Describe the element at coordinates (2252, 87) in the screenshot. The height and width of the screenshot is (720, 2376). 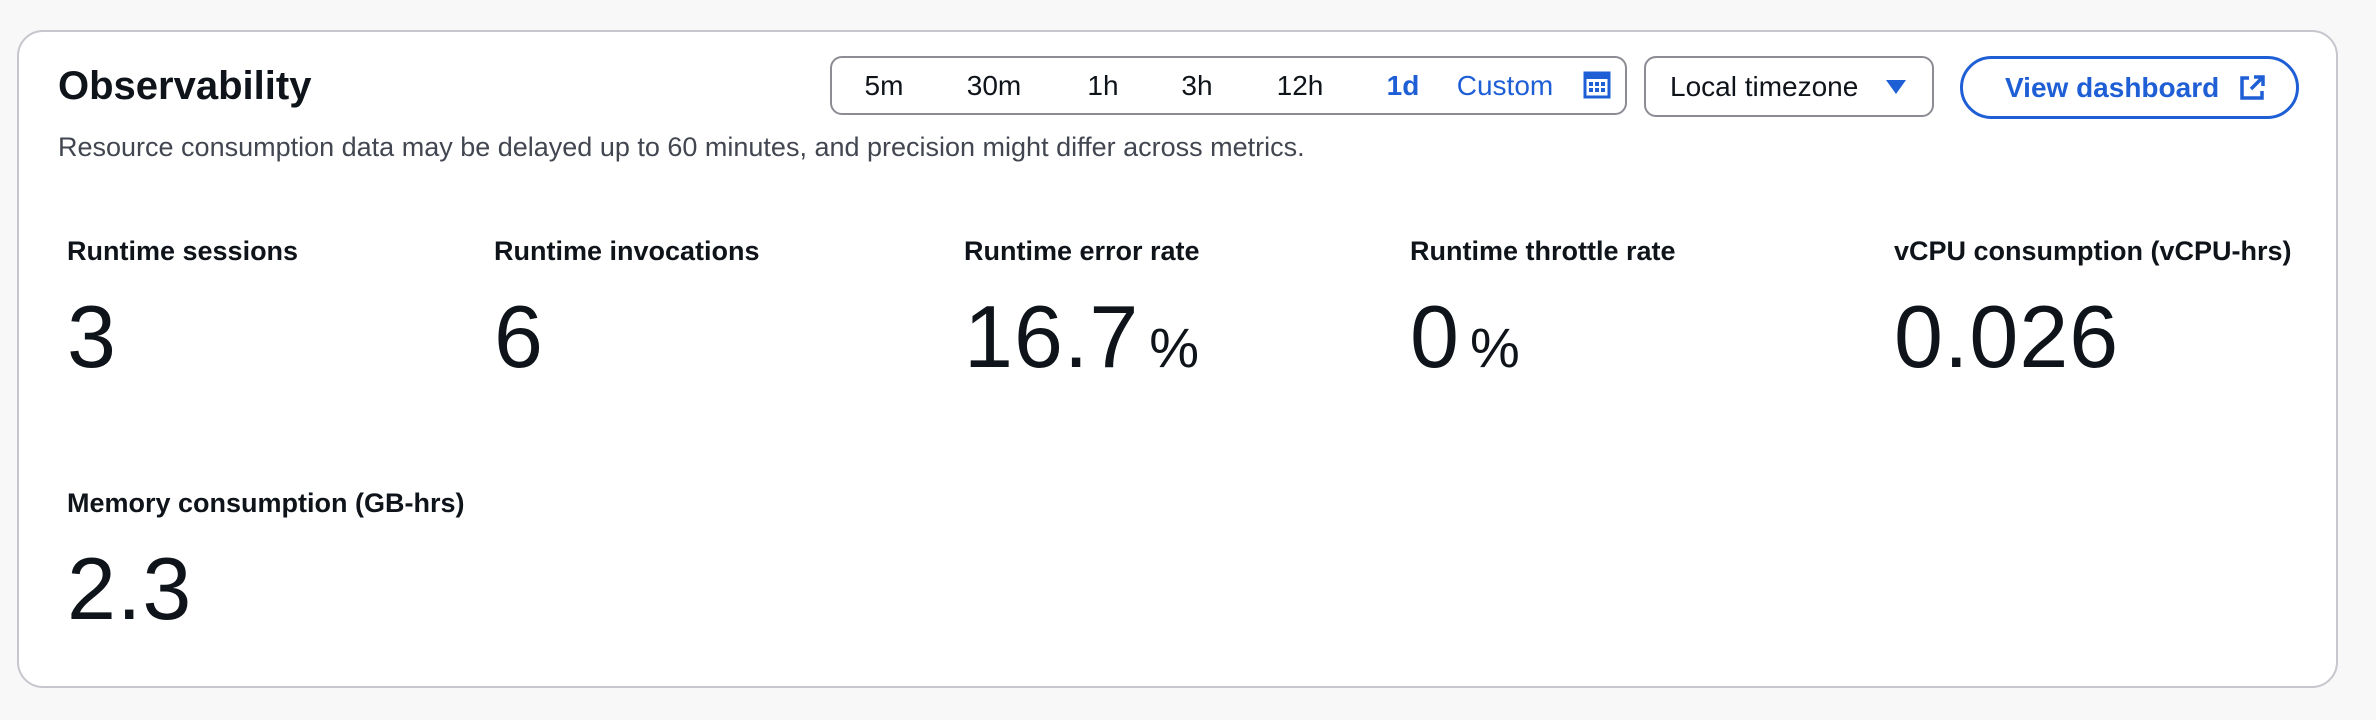
I see `external-link-icon` at that location.